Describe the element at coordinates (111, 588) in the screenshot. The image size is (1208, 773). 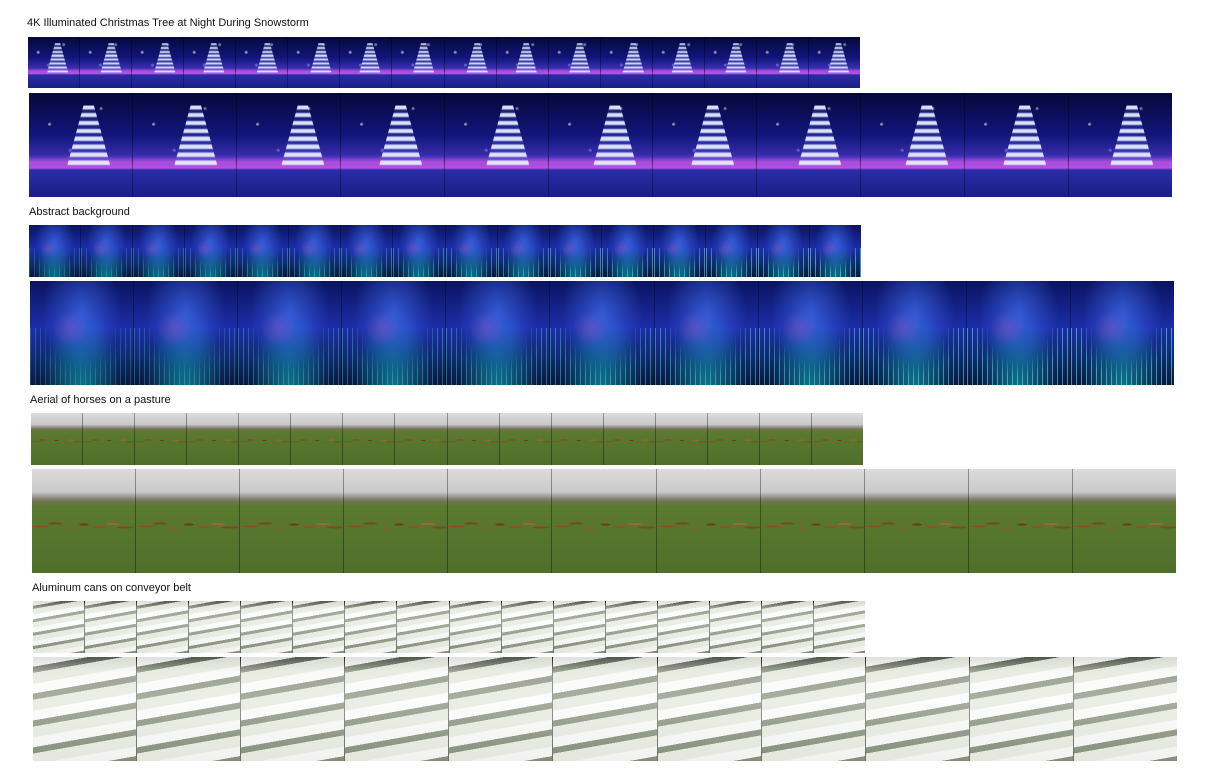
I see `section-title-aluminum-cans: Aluminum cans on conveyor belt` at that location.